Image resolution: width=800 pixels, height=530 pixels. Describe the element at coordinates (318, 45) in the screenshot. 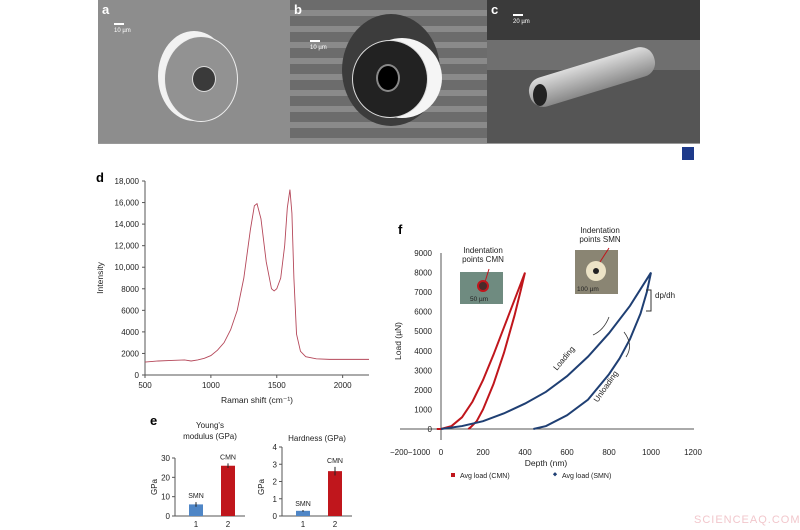

I see `scale-bar-b: 10 µm` at that location.